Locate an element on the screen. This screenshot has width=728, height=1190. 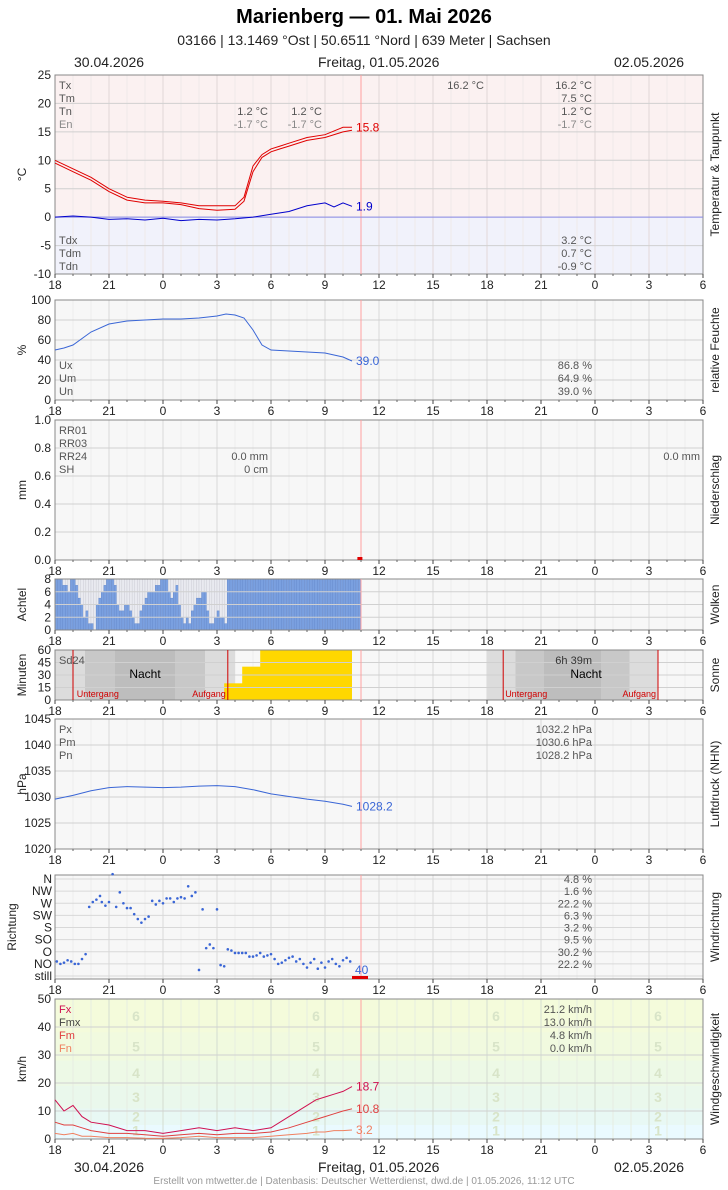
wind-dir-right-stat: 4.8 % is located at coordinates (578, 880).